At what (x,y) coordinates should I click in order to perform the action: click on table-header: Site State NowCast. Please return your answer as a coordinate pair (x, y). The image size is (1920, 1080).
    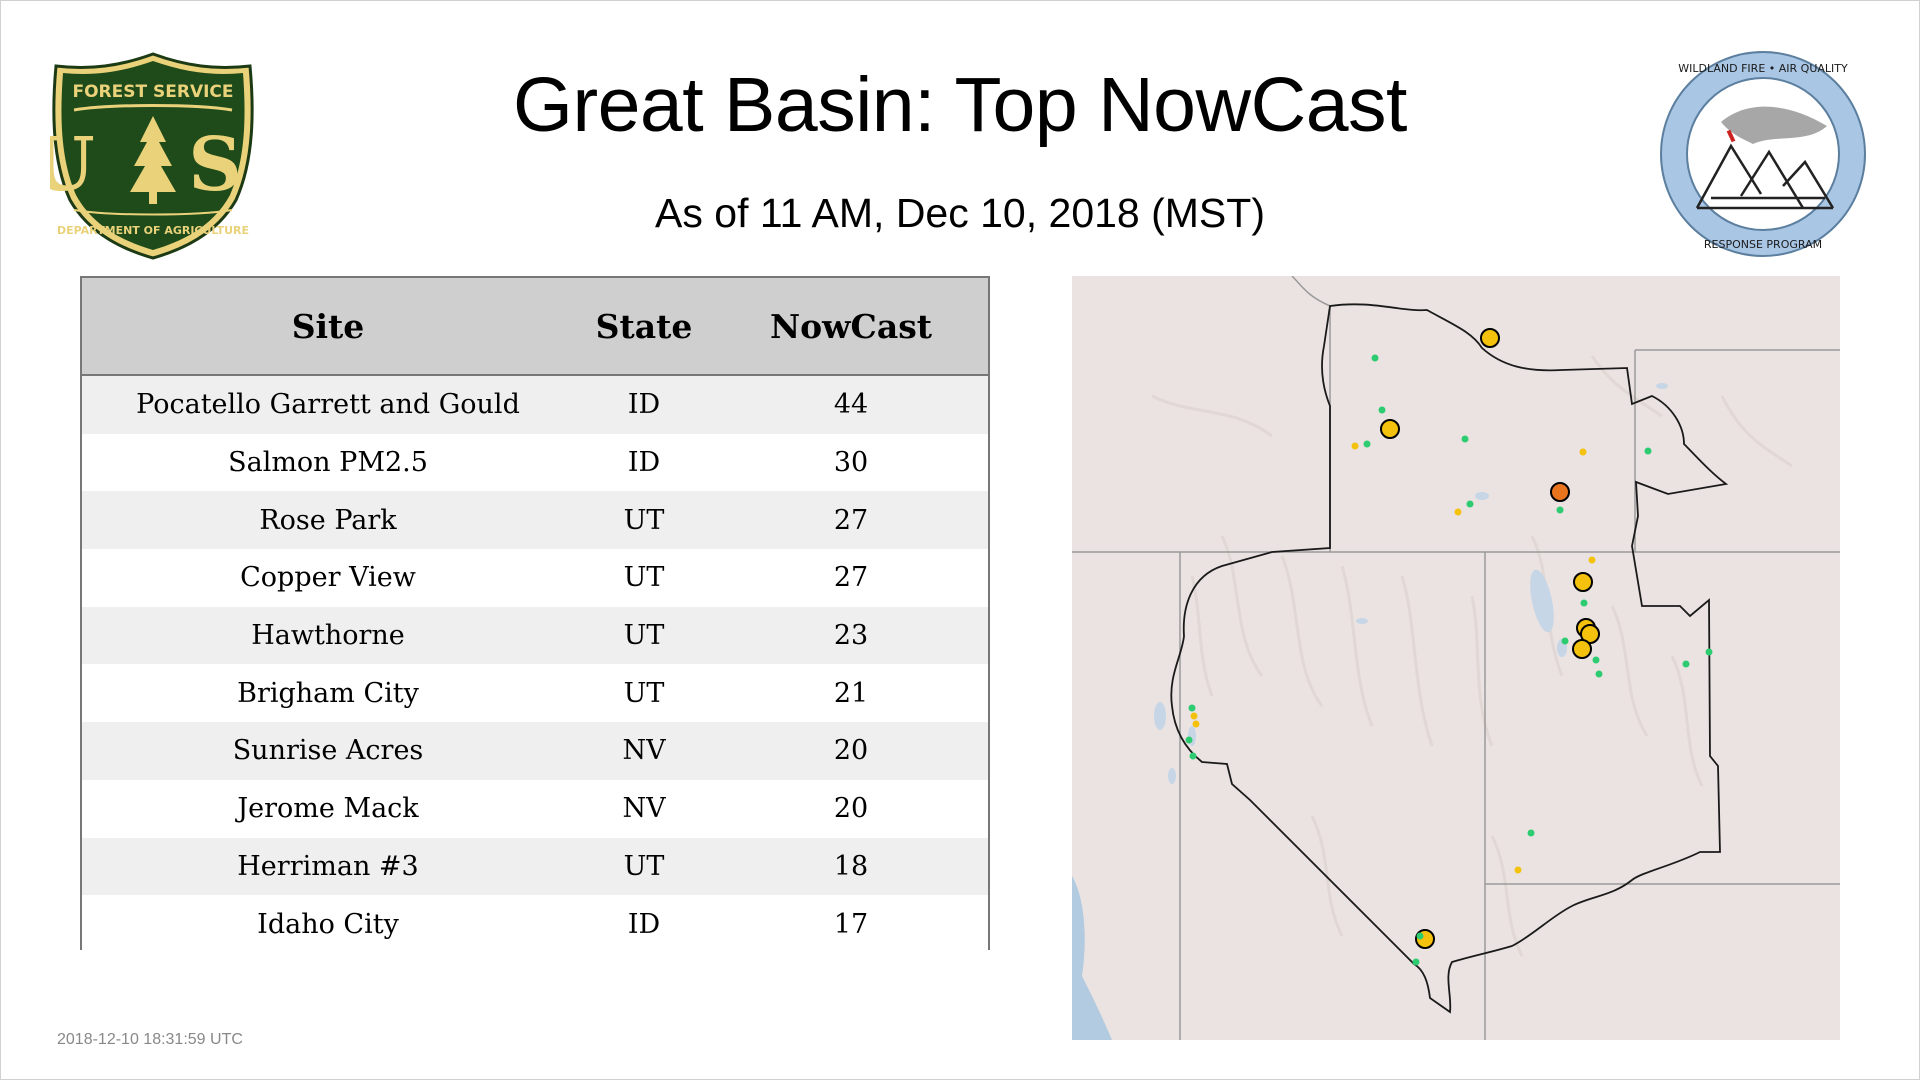
    Looking at the image, I should click on (535, 327).